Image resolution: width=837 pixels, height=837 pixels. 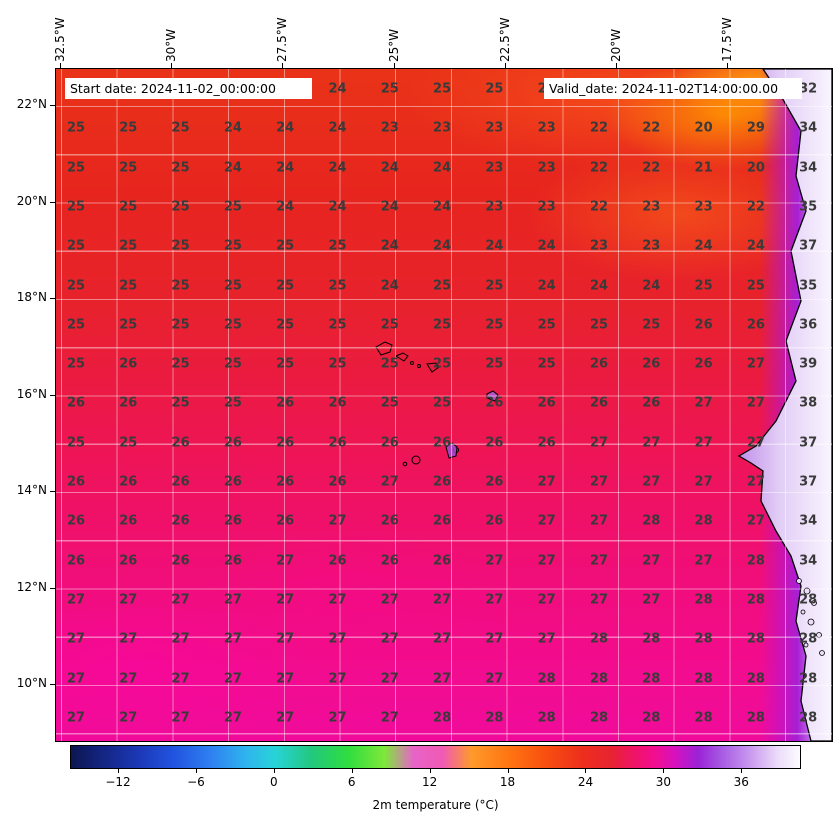 I want to click on lat-tick, so click(x=52, y=684).